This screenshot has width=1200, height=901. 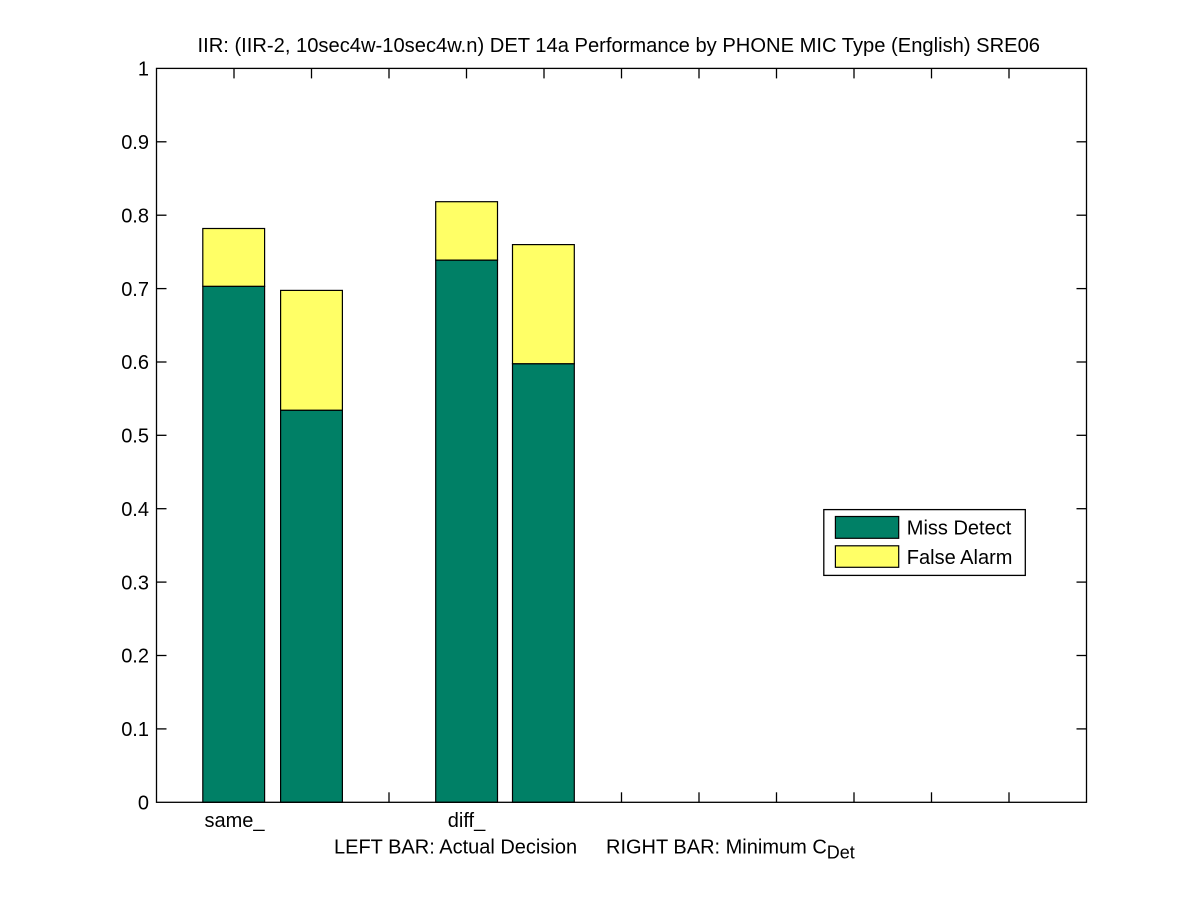 I want to click on svg-text: 0.4, so click(x=135, y=510).